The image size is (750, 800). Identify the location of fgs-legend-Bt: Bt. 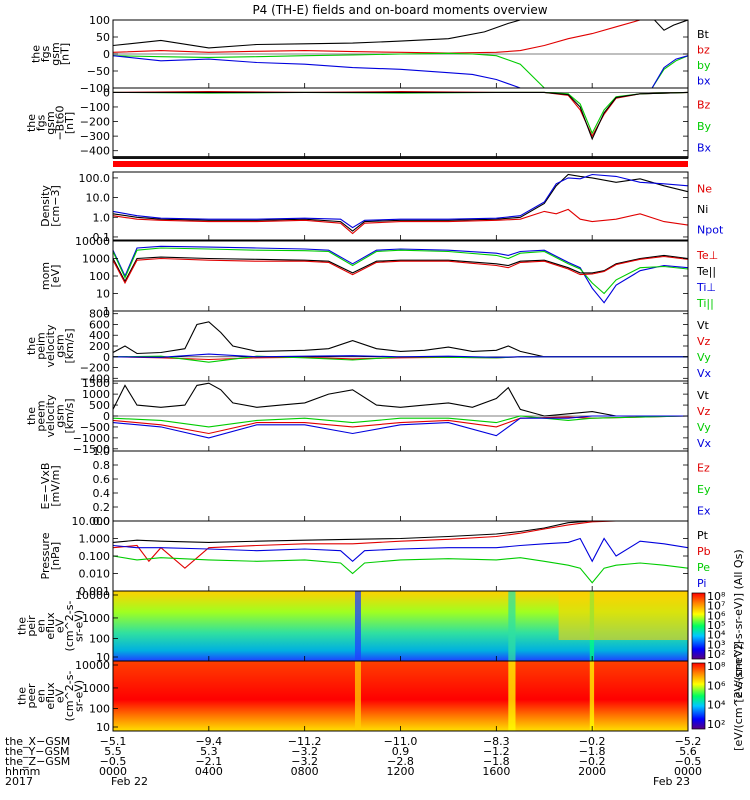
(703, 34).